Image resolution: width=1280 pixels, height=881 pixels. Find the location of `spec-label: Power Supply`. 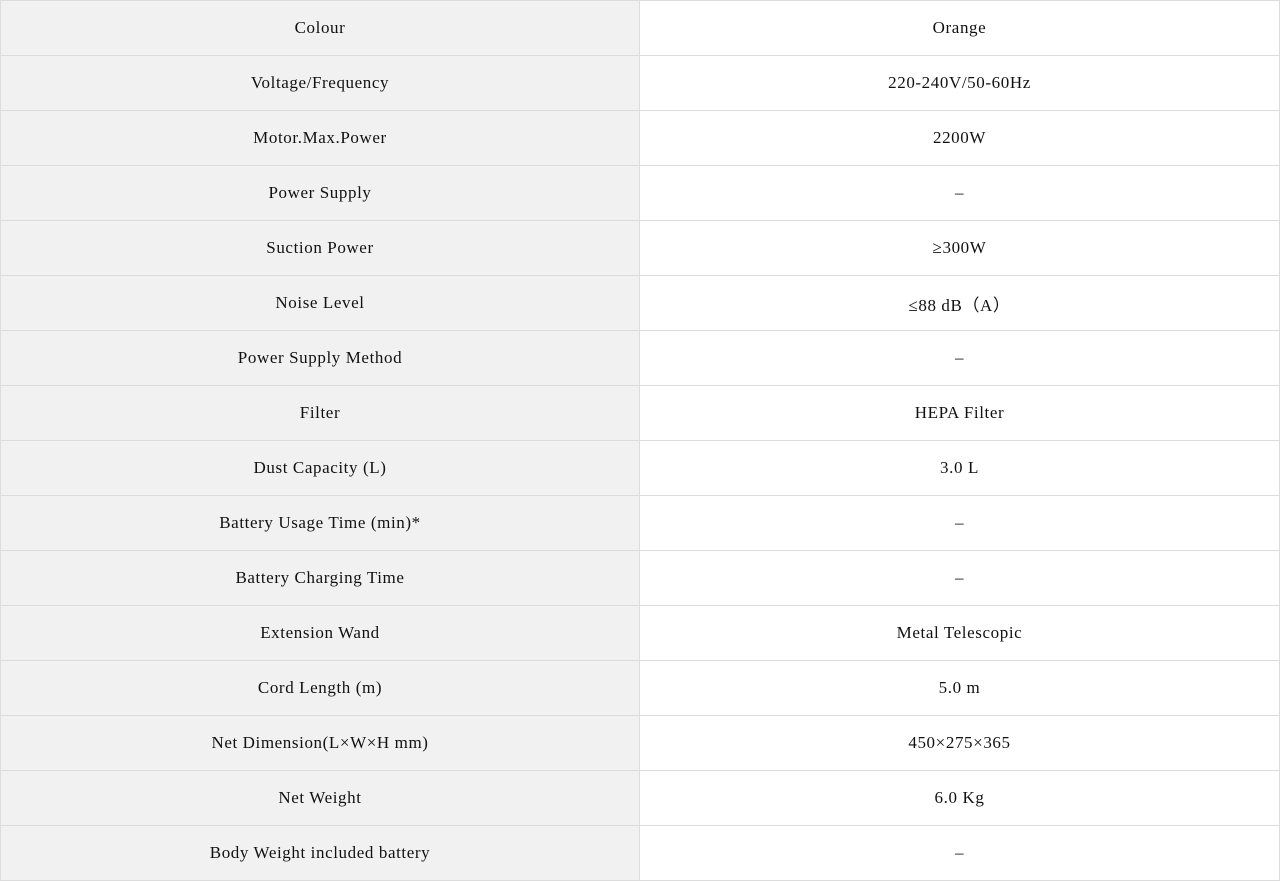

spec-label: Power Supply is located at coordinates (320, 193).